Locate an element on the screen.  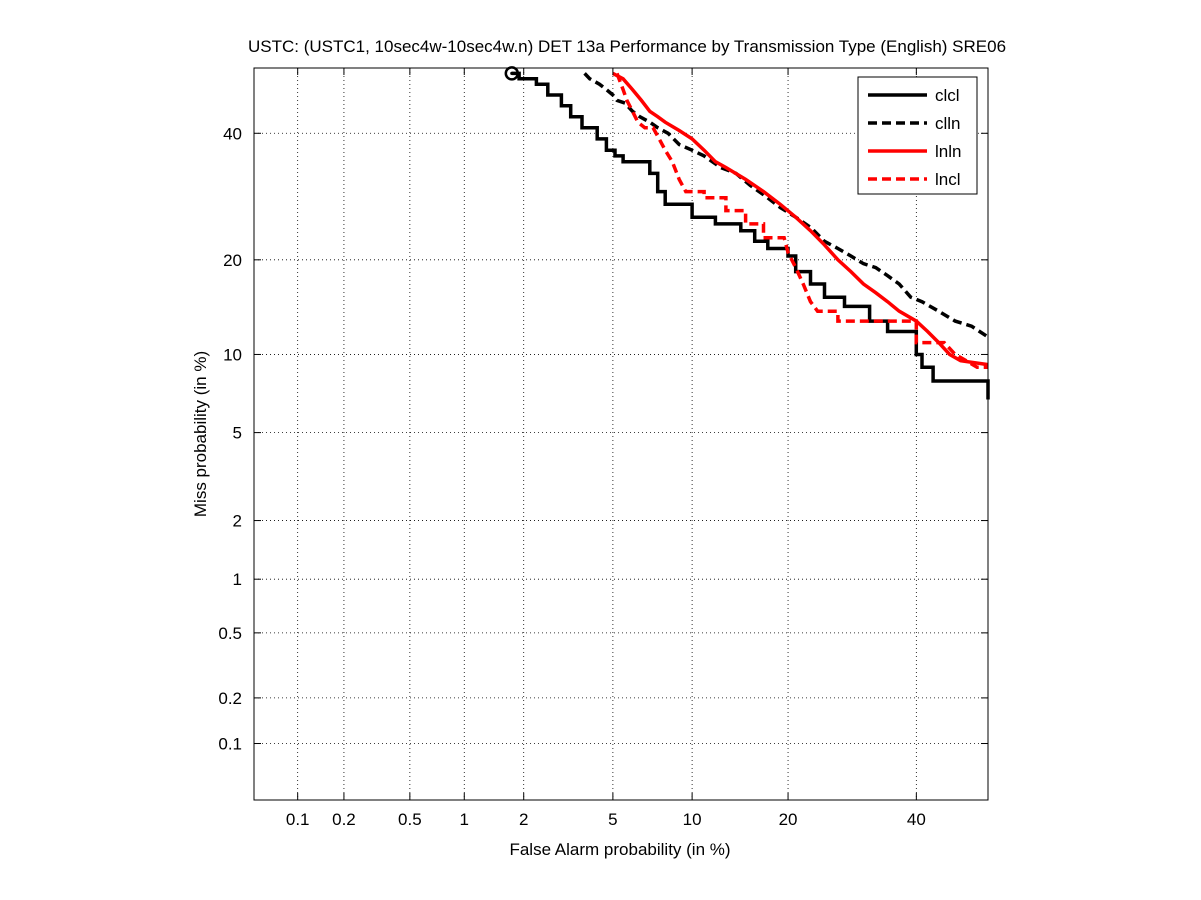
y-tick-label: 40 is located at coordinates (232, 133).